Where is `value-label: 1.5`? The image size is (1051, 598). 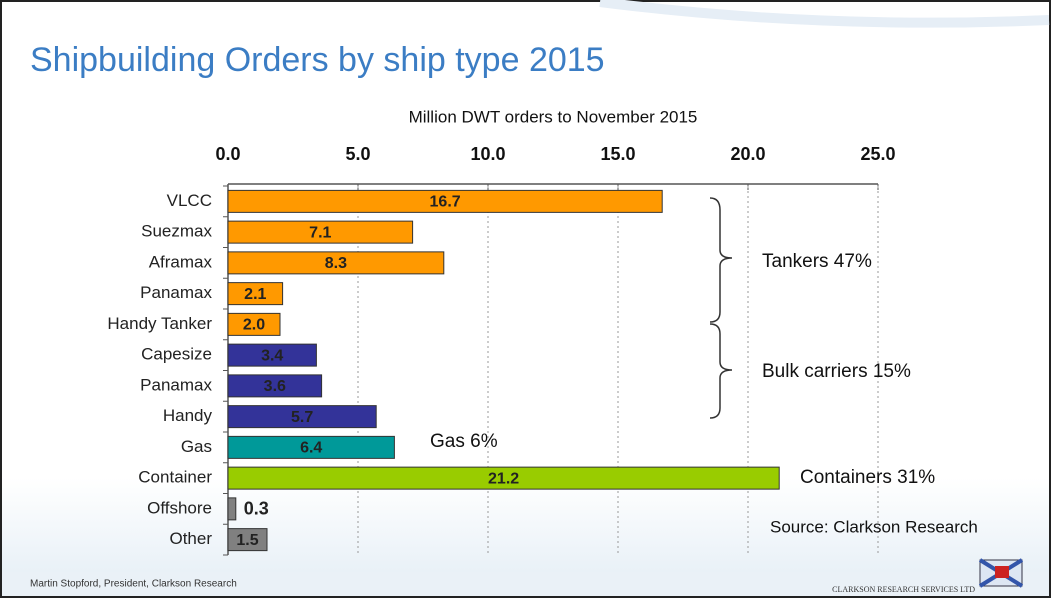
value-label: 1.5 is located at coordinates (247, 540).